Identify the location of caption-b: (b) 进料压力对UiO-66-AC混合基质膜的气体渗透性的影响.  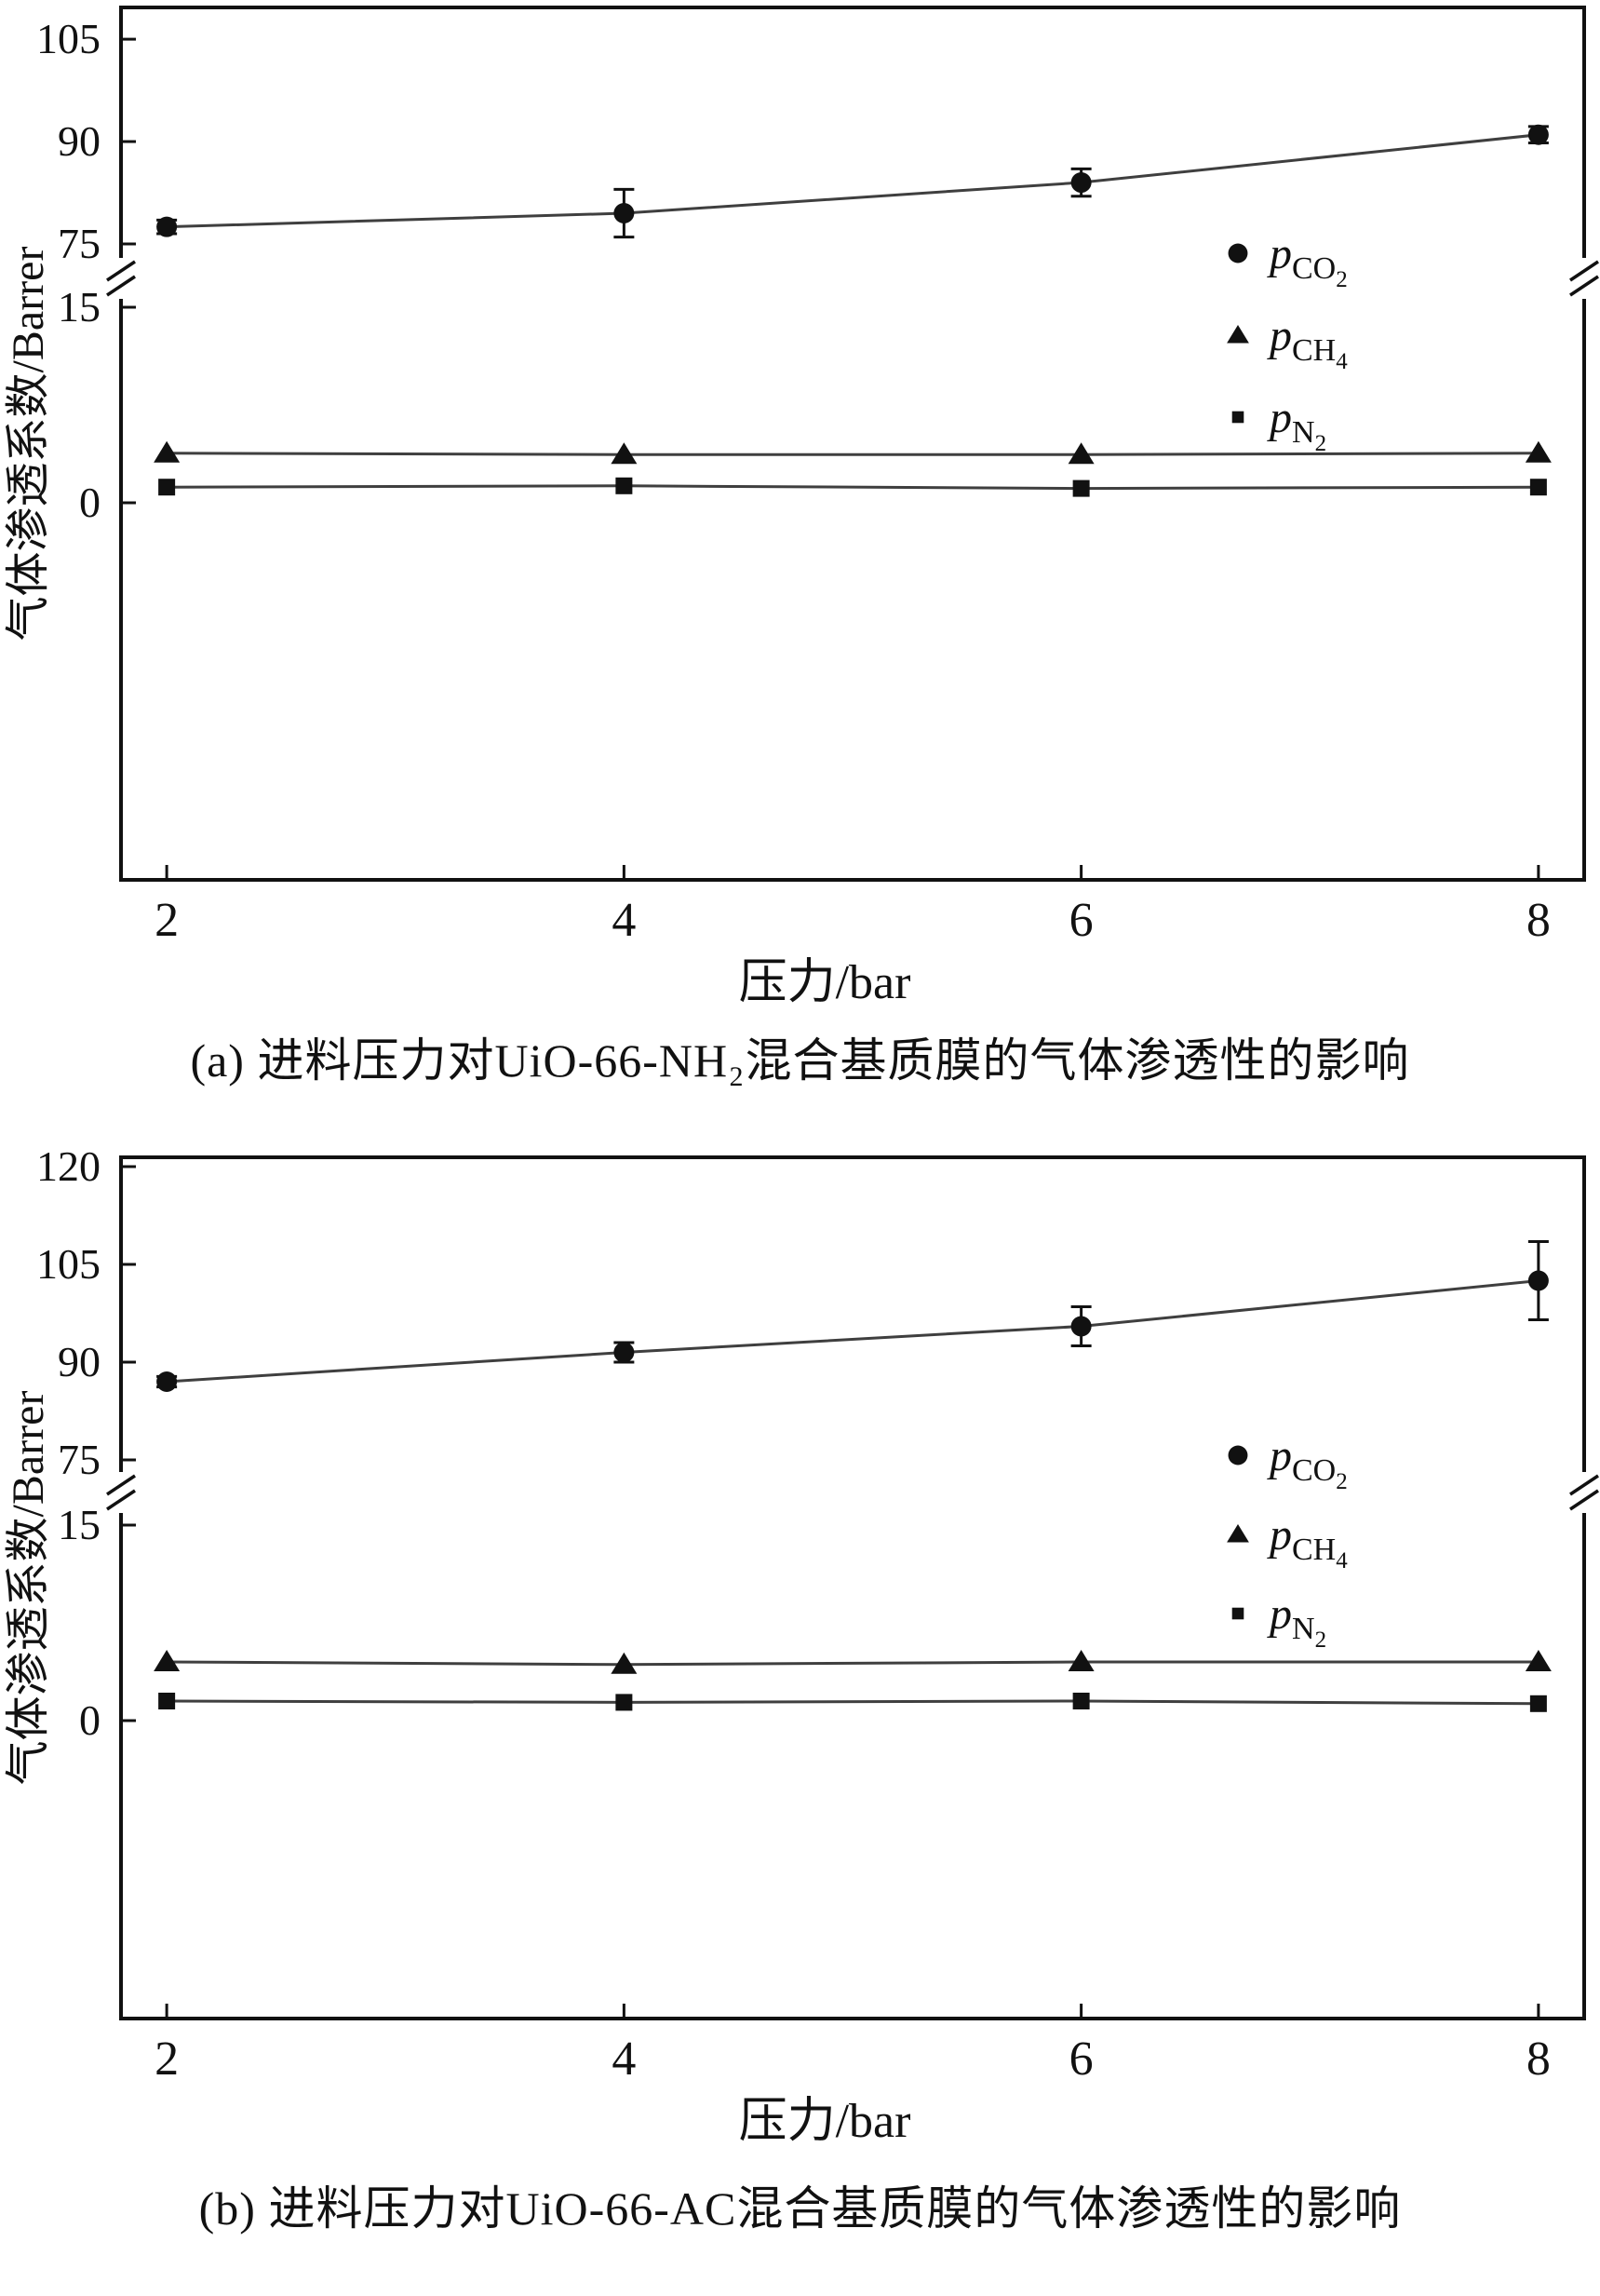
(800, 2208).